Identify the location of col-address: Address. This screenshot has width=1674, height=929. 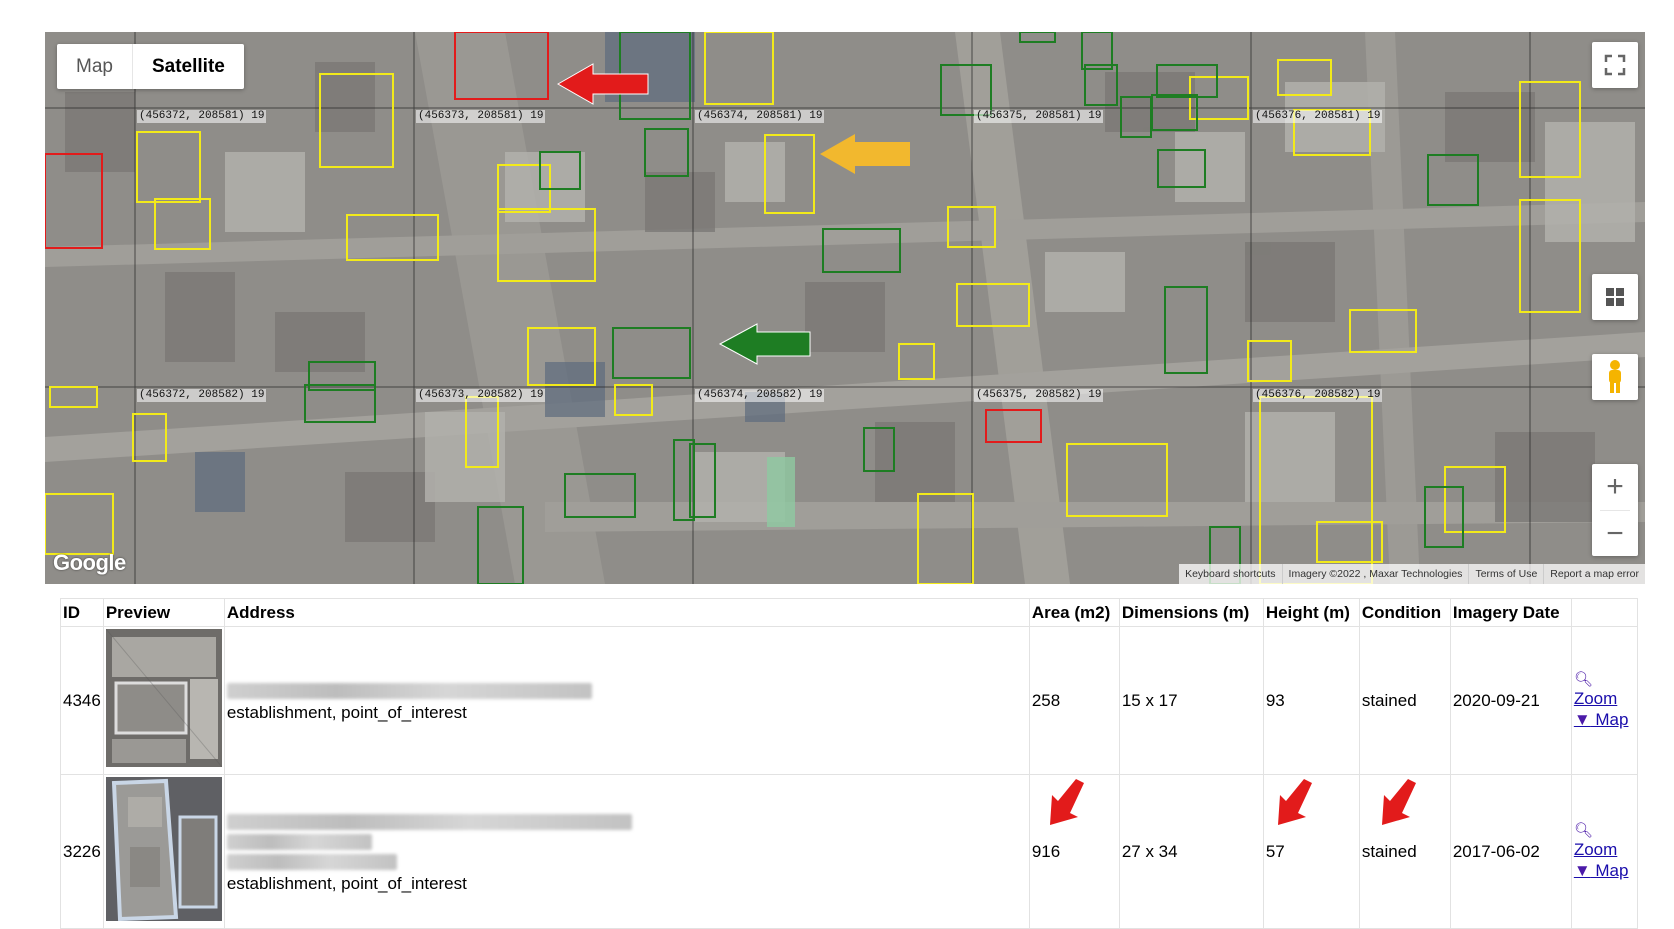
(626, 612).